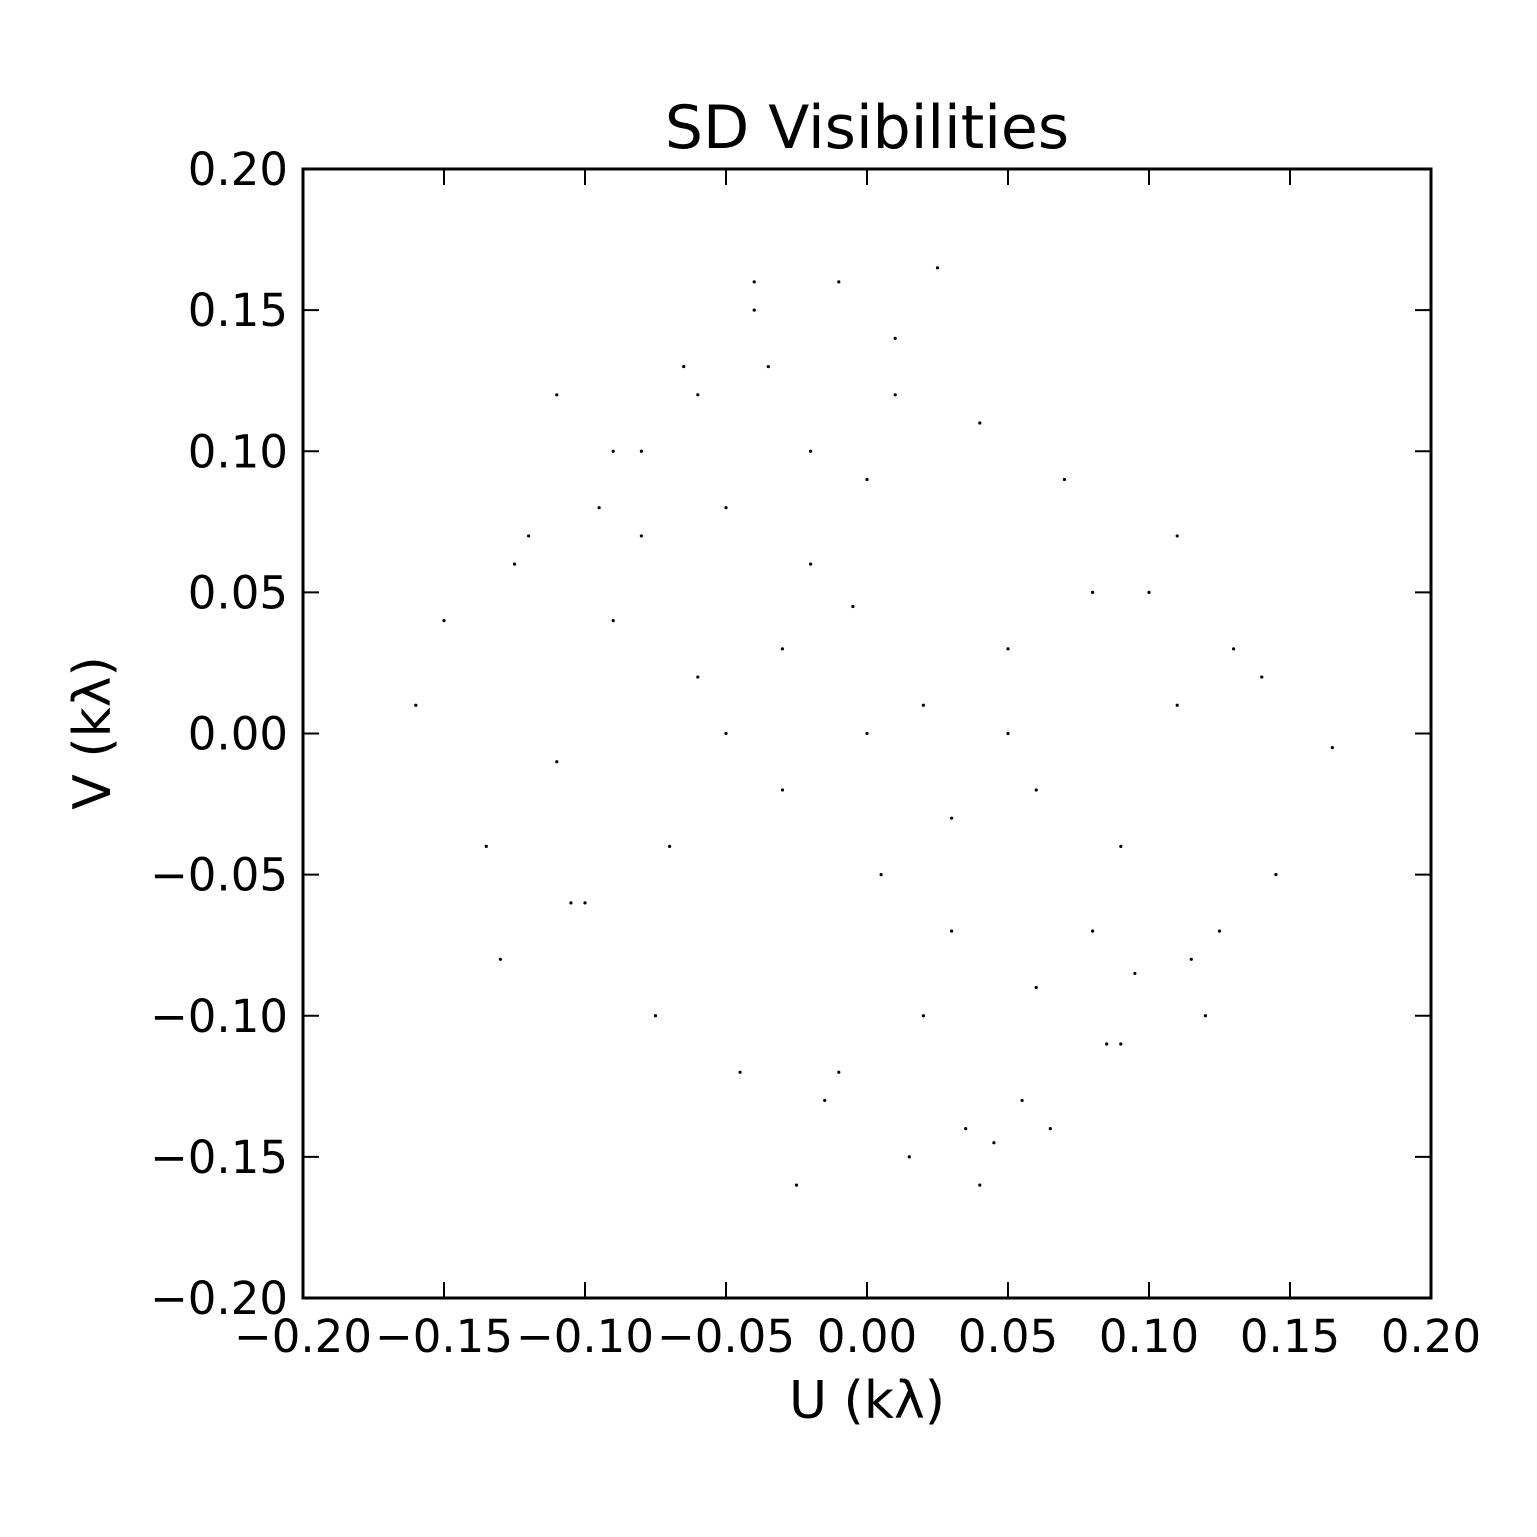  I want to click on x-tick-label: −0.15, so click(444, 1336).